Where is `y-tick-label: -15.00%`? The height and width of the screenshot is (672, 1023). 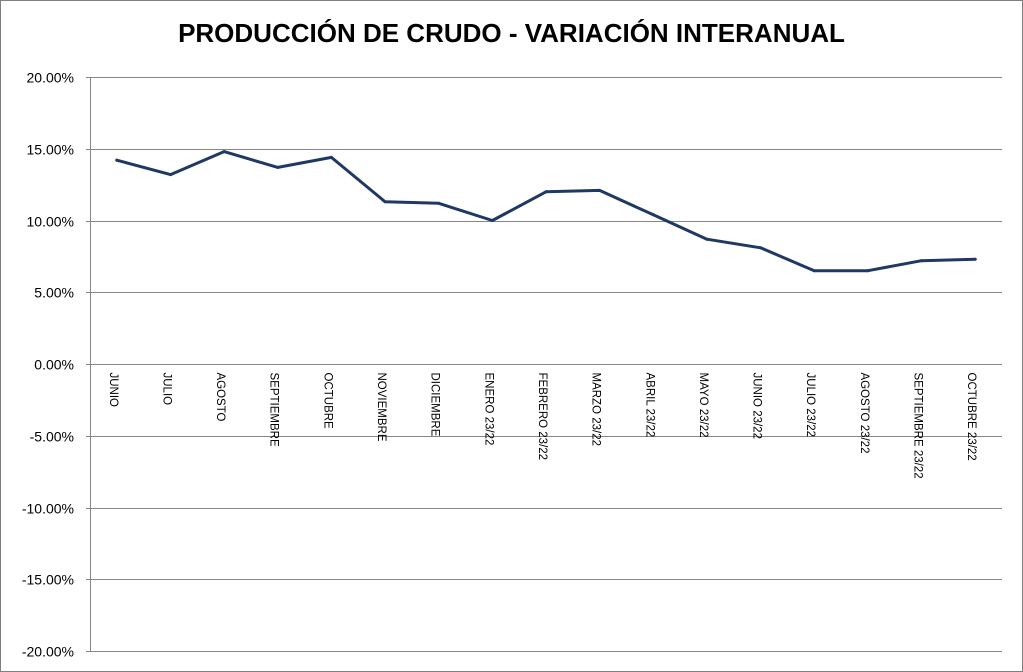
y-tick-label: -15.00% is located at coordinates (48, 580).